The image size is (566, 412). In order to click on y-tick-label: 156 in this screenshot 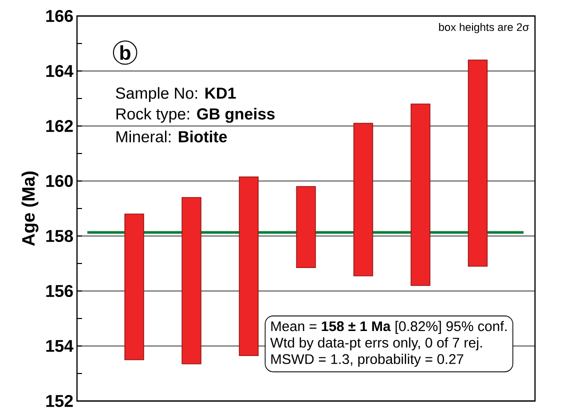, I will do `click(59, 291)`.